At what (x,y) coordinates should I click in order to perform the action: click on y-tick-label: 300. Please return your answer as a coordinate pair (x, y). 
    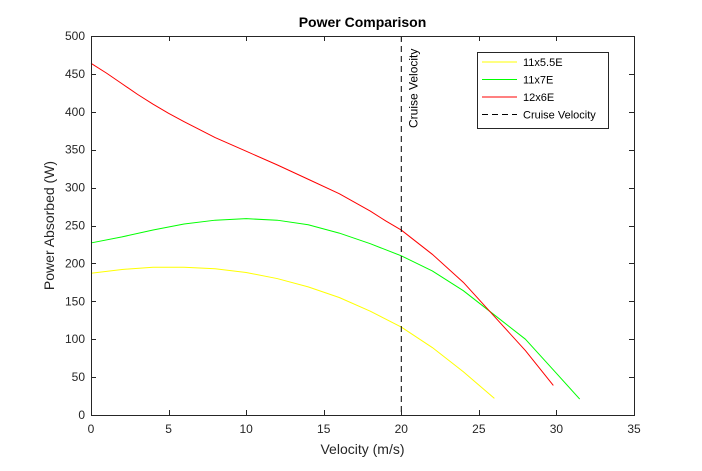
    Looking at the image, I should click on (75, 188).